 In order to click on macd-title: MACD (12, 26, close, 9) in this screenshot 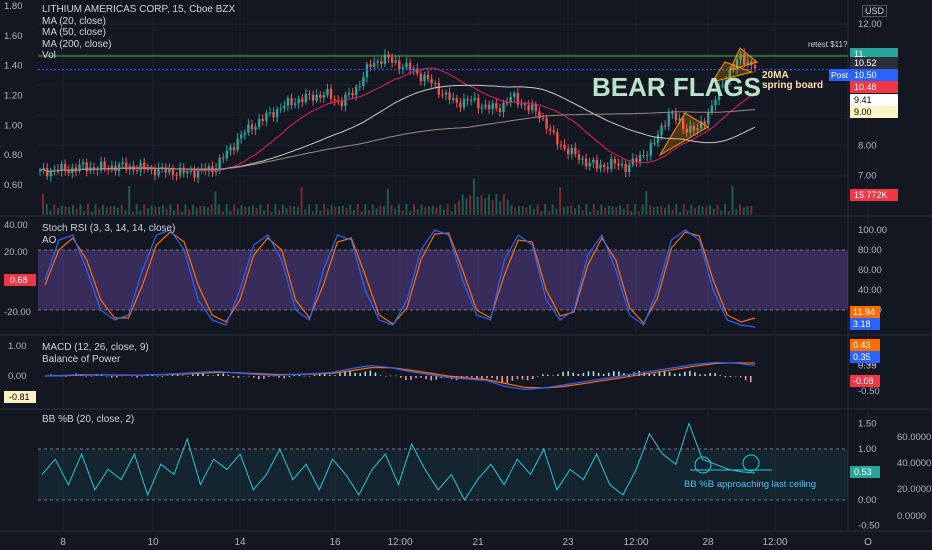, I will do `click(95, 347)`.